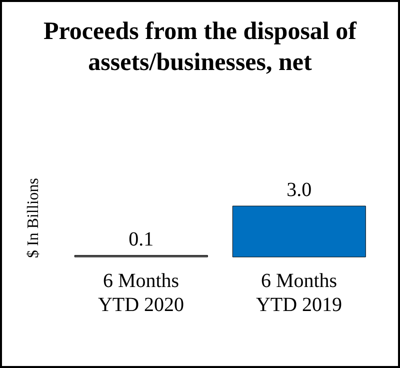 The width and height of the screenshot is (400, 368). I want to click on chart-title: Proceeds from the disposal of assets/businesses, net, so click(200, 47).